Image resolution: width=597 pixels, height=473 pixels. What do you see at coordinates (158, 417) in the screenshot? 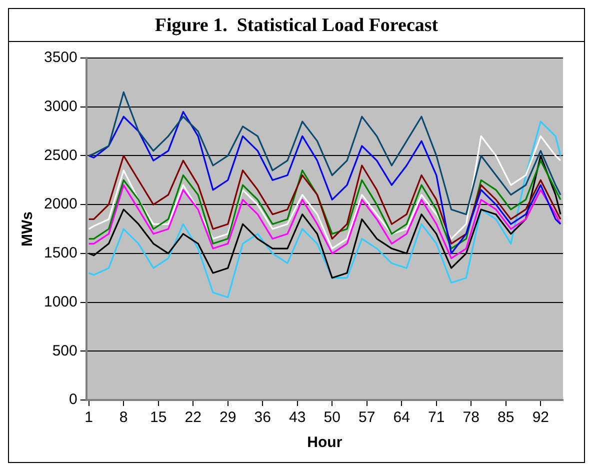
I see `x-tick-label: 15` at bounding box center [158, 417].